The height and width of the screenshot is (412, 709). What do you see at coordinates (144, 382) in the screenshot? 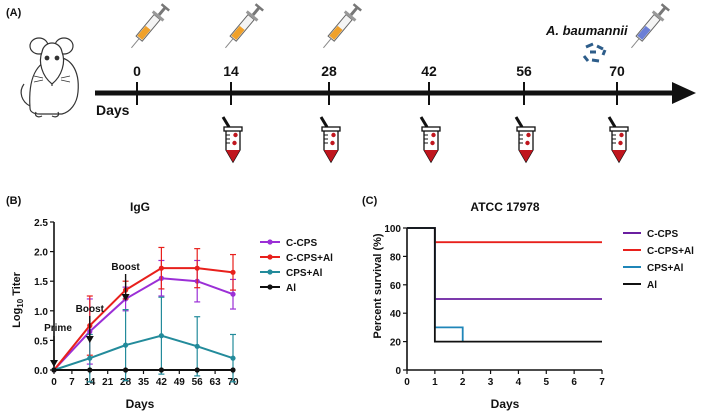
I see `chart-b-xtick-label: 35` at bounding box center [144, 382].